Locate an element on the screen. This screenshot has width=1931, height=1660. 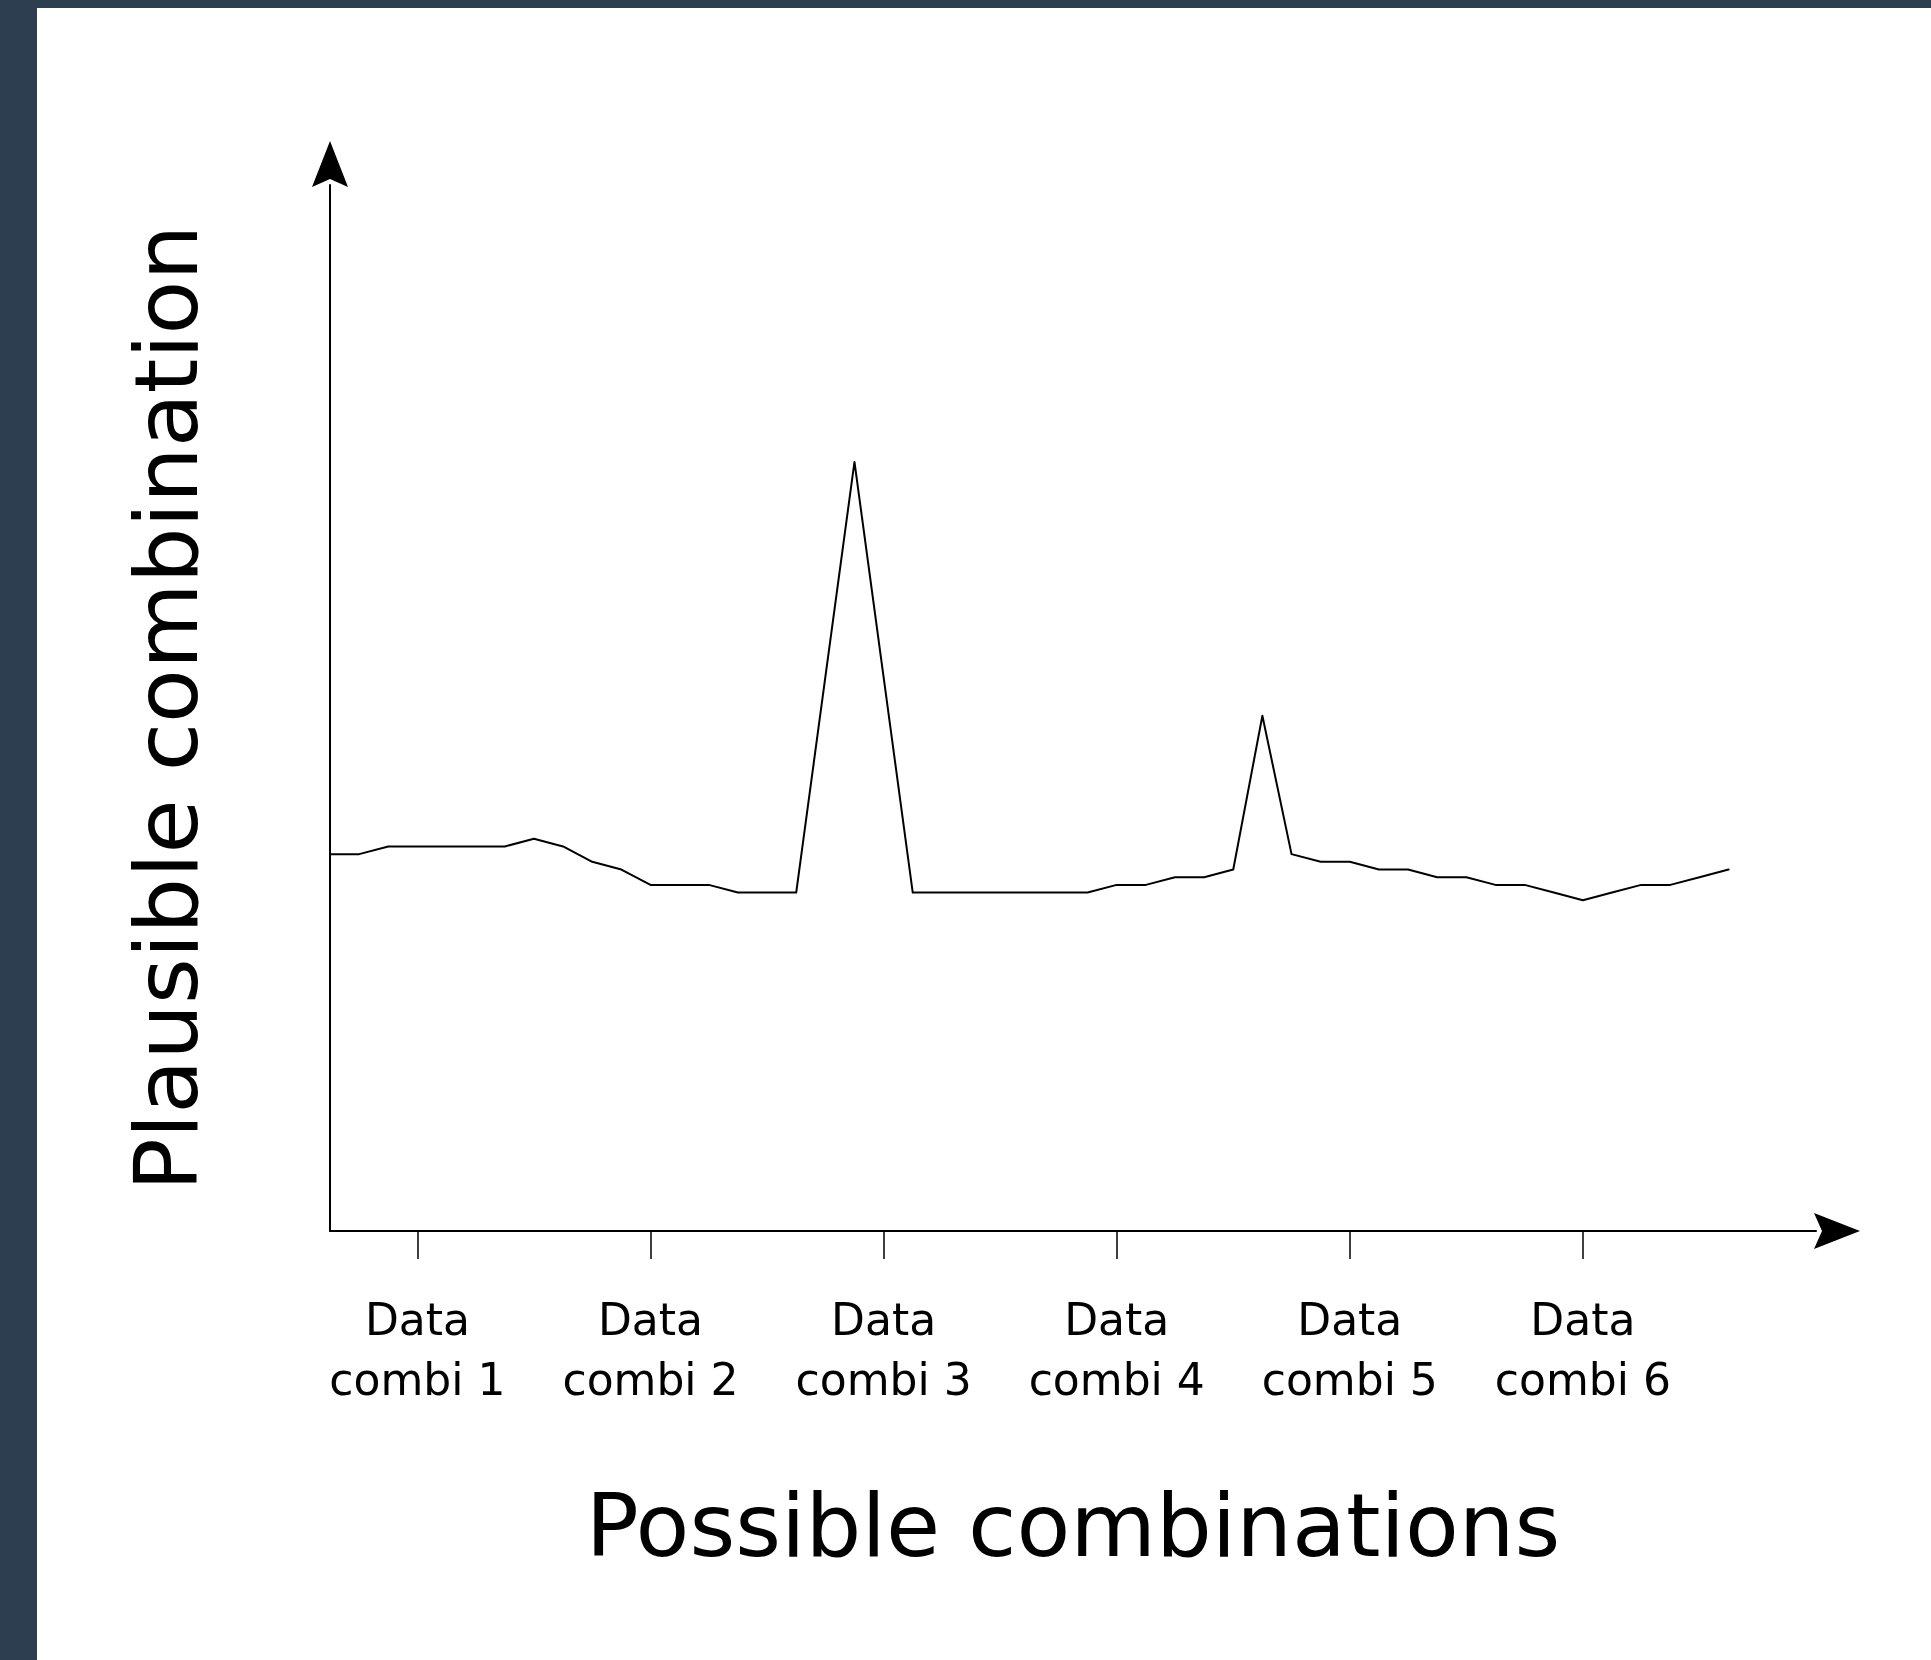
y-axis-title: Plausible combination is located at coordinates (166, 708).